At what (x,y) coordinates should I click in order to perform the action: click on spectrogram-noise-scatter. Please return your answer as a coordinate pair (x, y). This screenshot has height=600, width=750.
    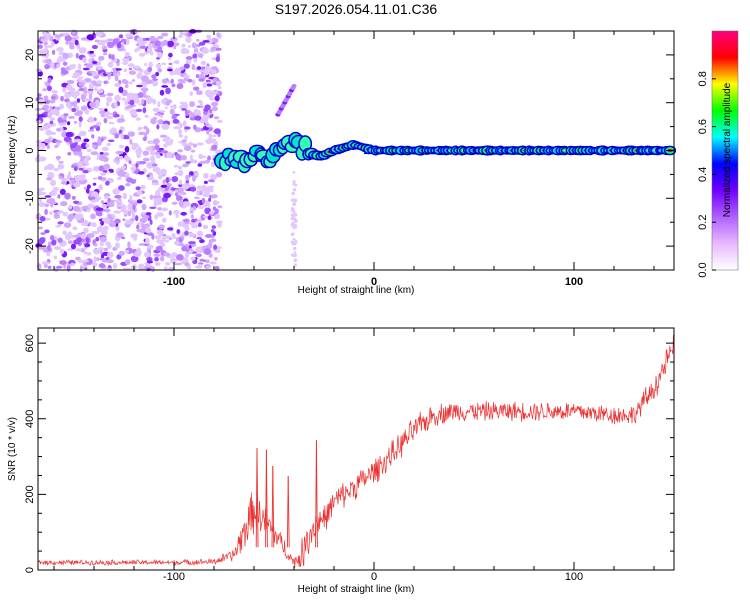
    Looking at the image, I should click on (166, 151).